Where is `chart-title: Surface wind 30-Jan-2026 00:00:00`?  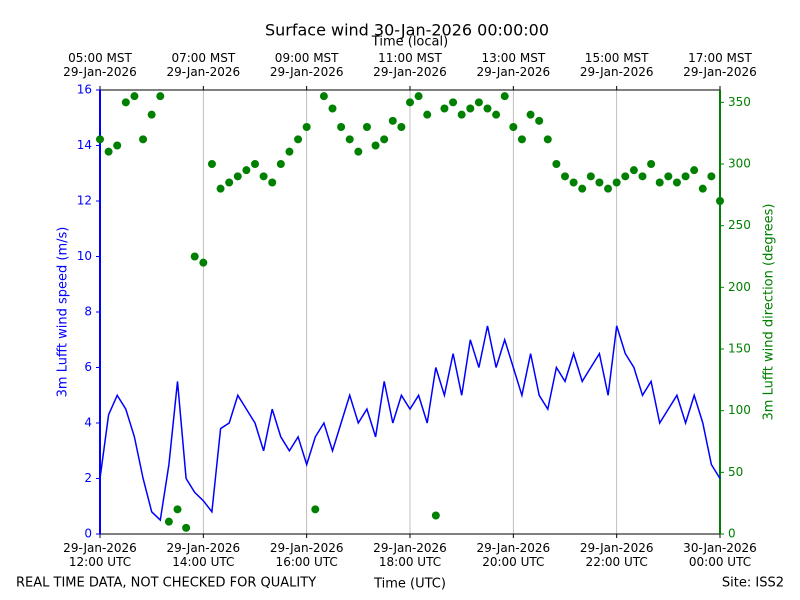 chart-title: Surface wind 30-Jan-2026 00:00:00 is located at coordinates (407, 30).